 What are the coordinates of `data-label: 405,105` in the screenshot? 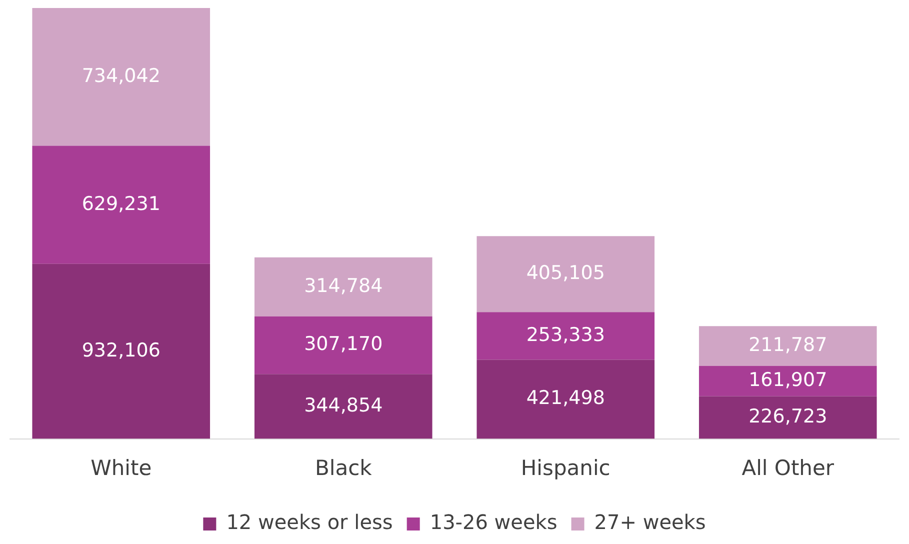 It's located at (565, 273).